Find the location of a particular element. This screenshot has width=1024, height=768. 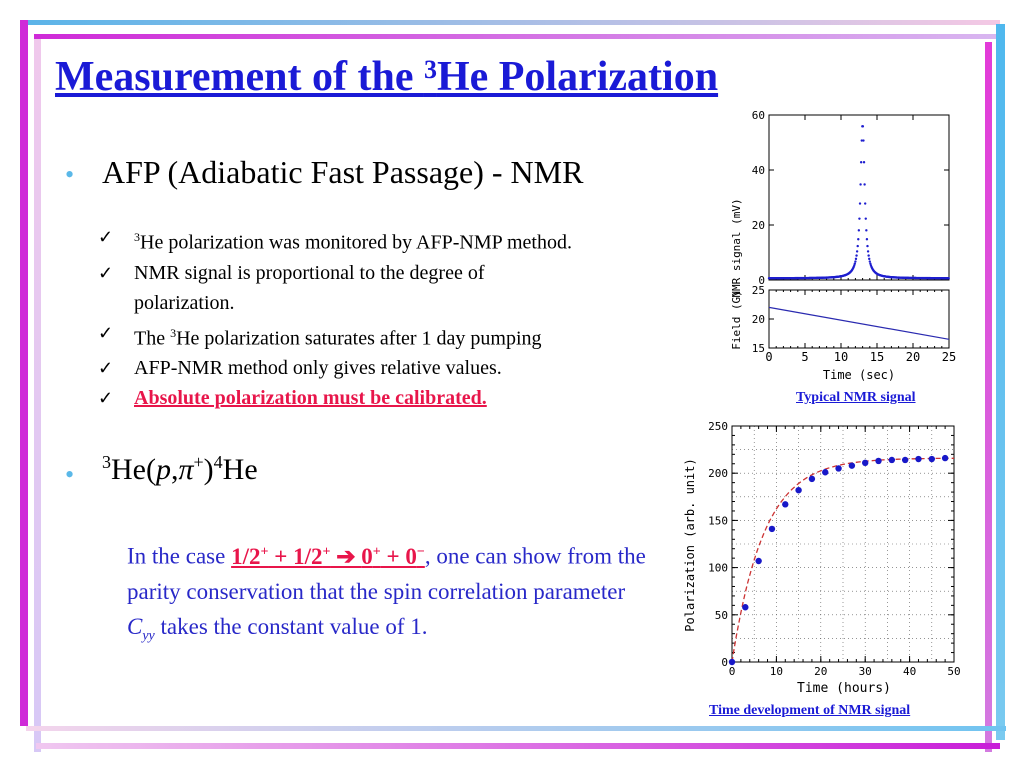

frame-bar-bottom-magenta is located at coordinates (518, 746).